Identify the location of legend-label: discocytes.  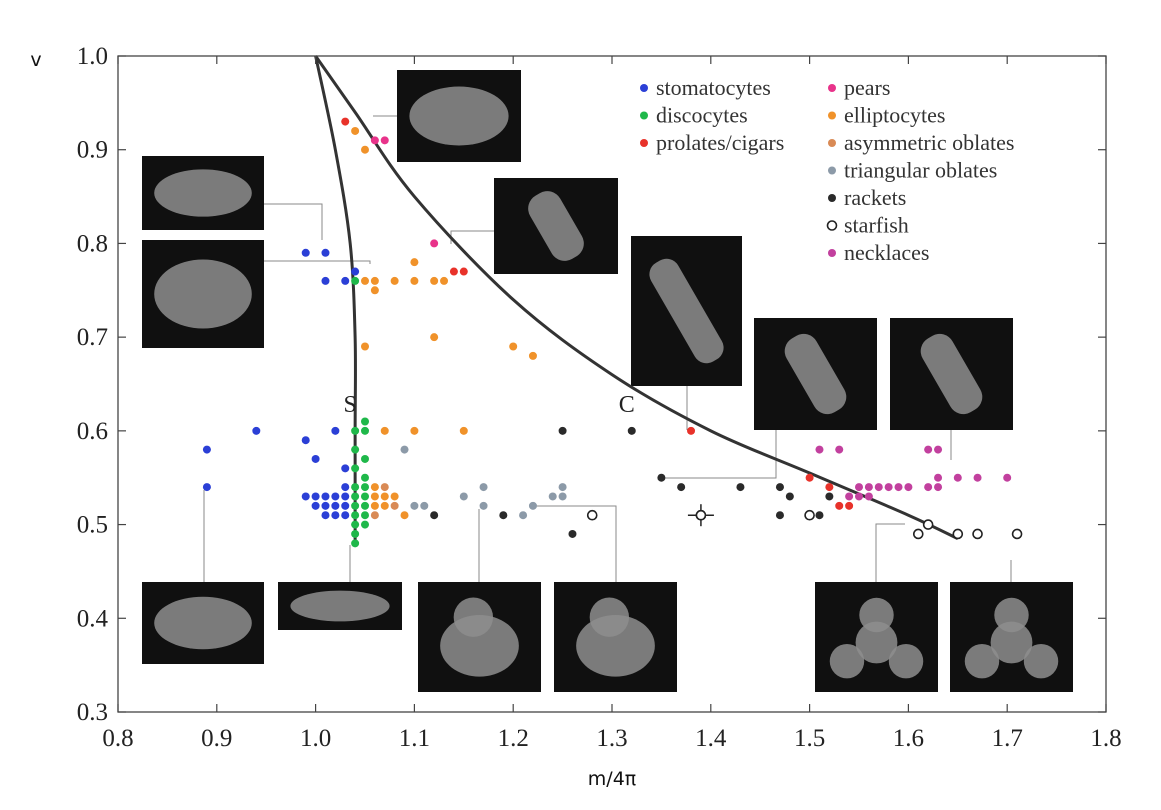
(702, 115).